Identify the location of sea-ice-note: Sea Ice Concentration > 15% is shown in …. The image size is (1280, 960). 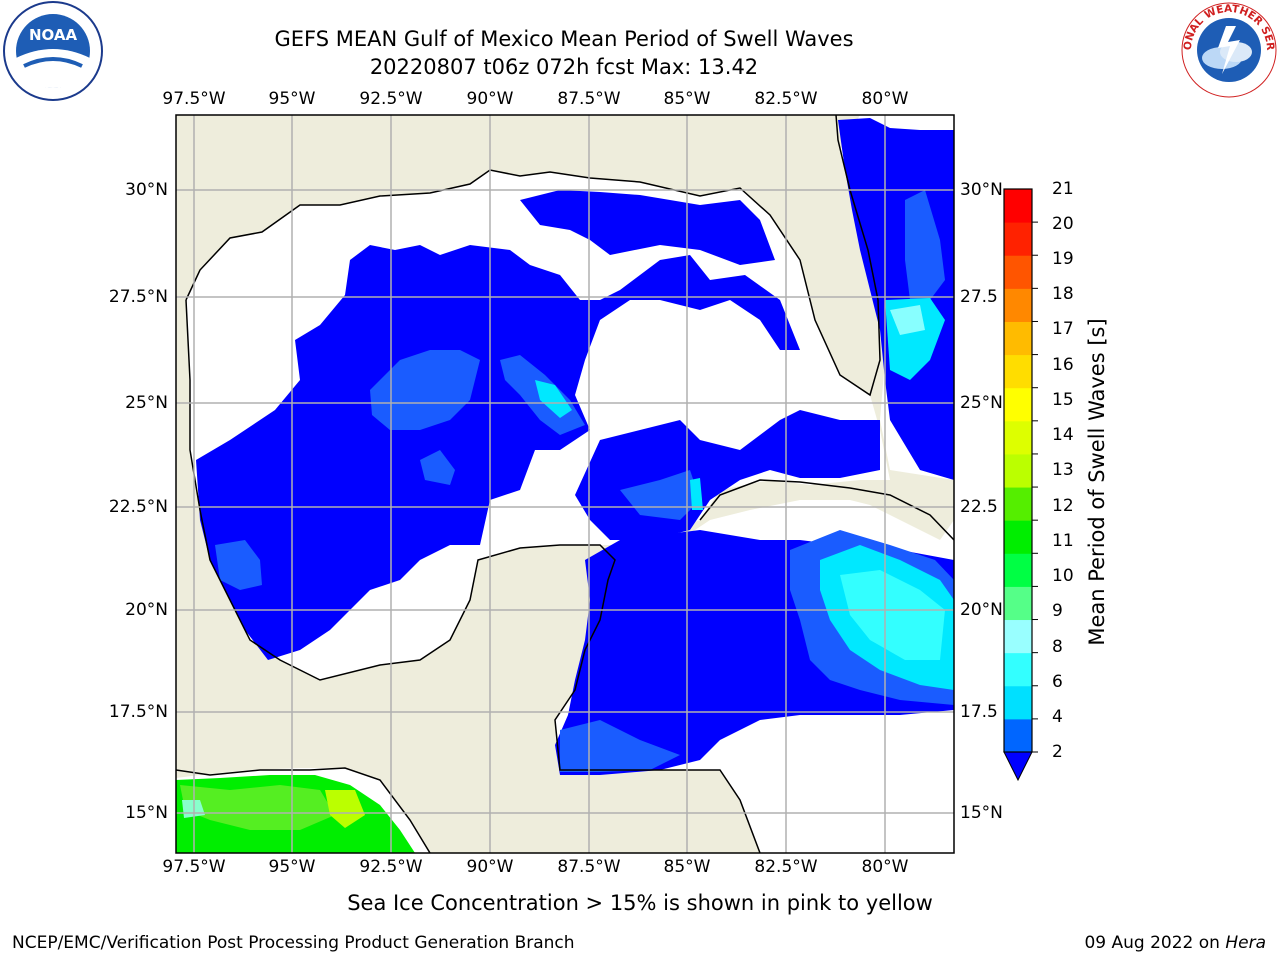
(640, 903).